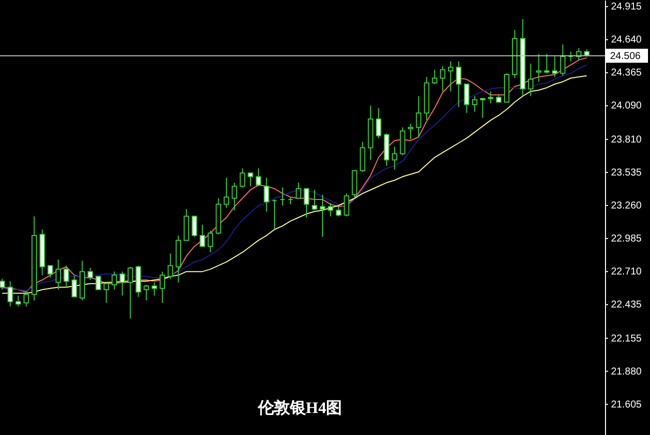 Image resolution: width=650 pixels, height=435 pixels. I want to click on y-tick-label: 23.260, so click(626, 206).